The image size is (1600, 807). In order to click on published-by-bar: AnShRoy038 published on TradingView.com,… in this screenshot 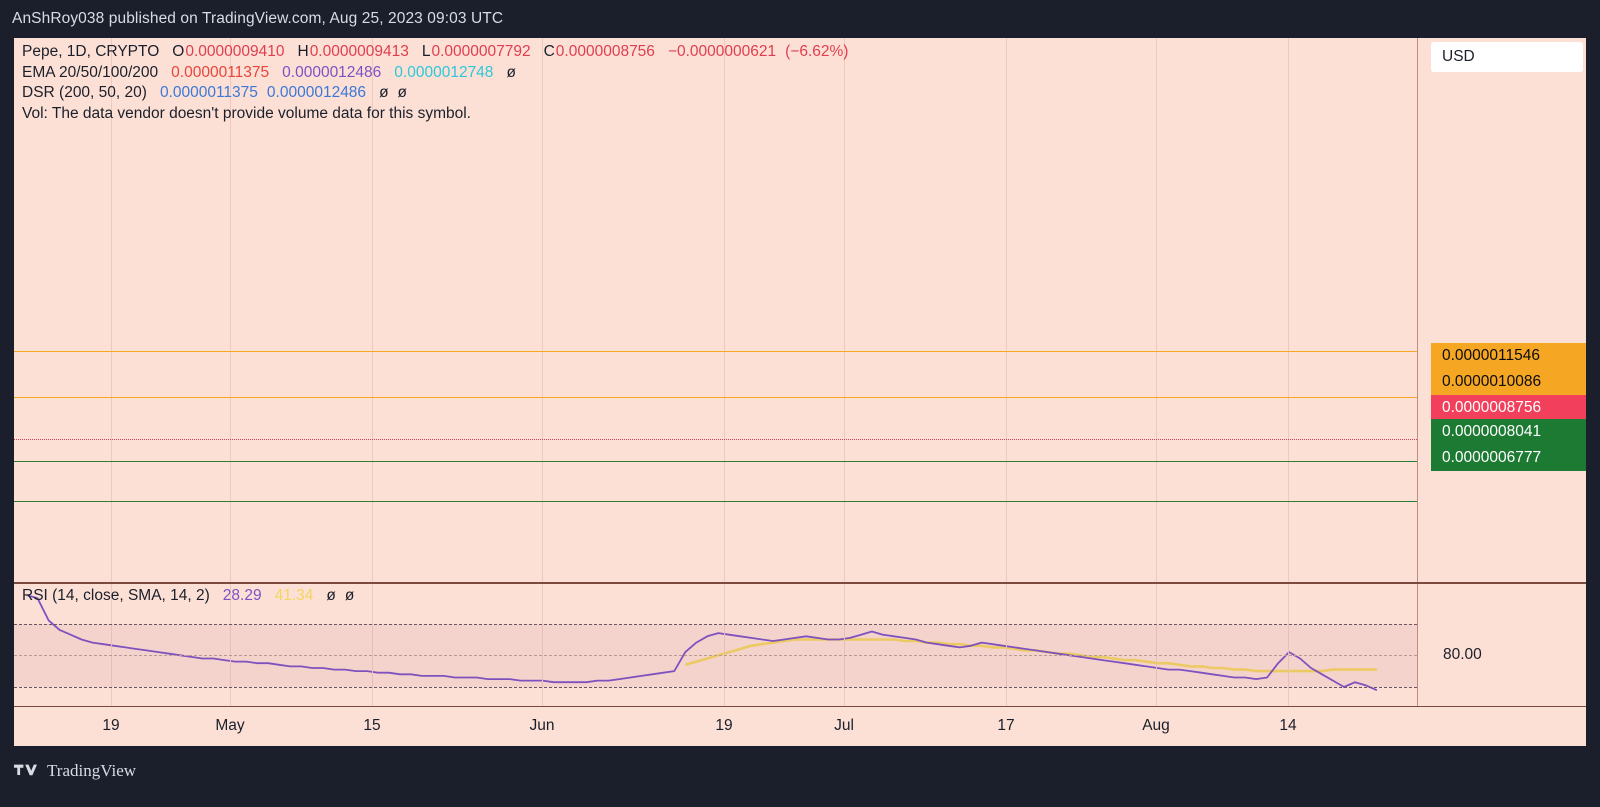, I will do `click(258, 18)`.